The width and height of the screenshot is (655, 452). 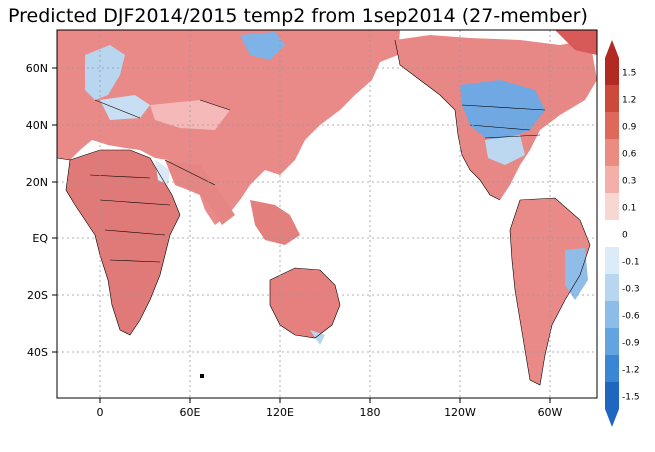 I want to click on arabia-india-landmass, so click(x=200, y=192).